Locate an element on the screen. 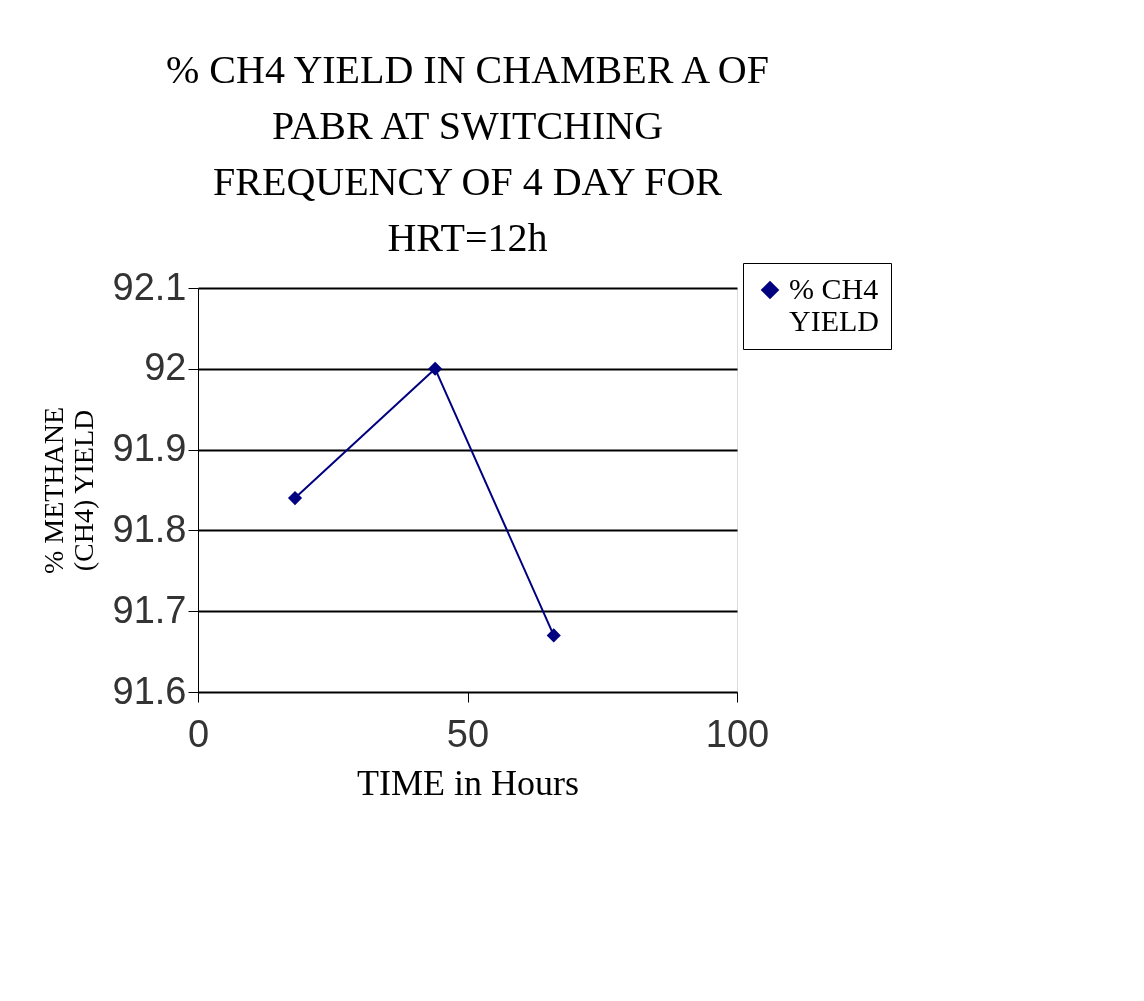 This screenshot has height=1001, width=1144. y-tick-label: 91.8 is located at coordinates (149, 528).